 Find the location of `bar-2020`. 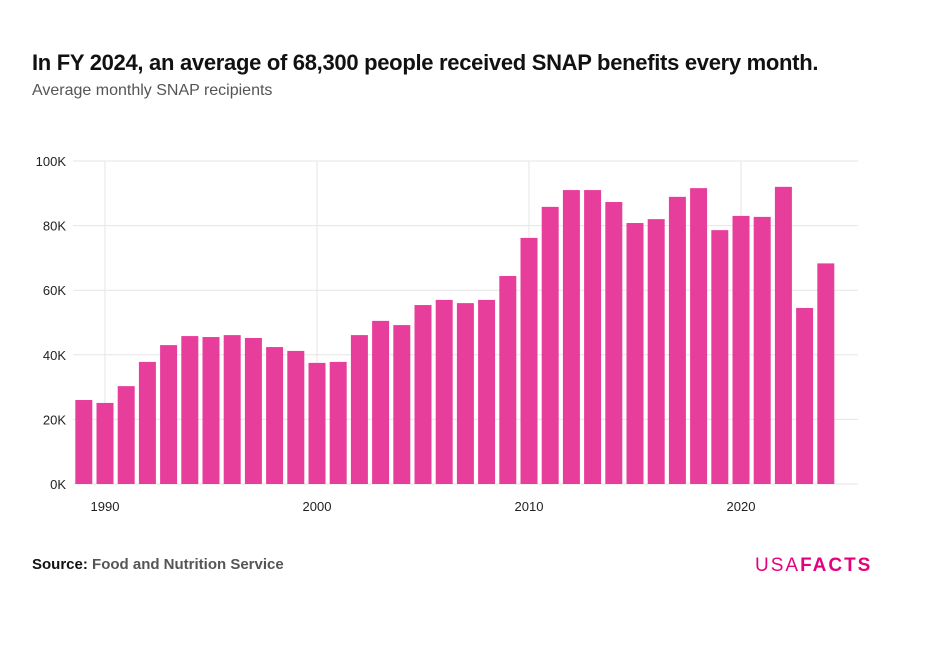

bar-2020 is located at coordinates (741, 349).